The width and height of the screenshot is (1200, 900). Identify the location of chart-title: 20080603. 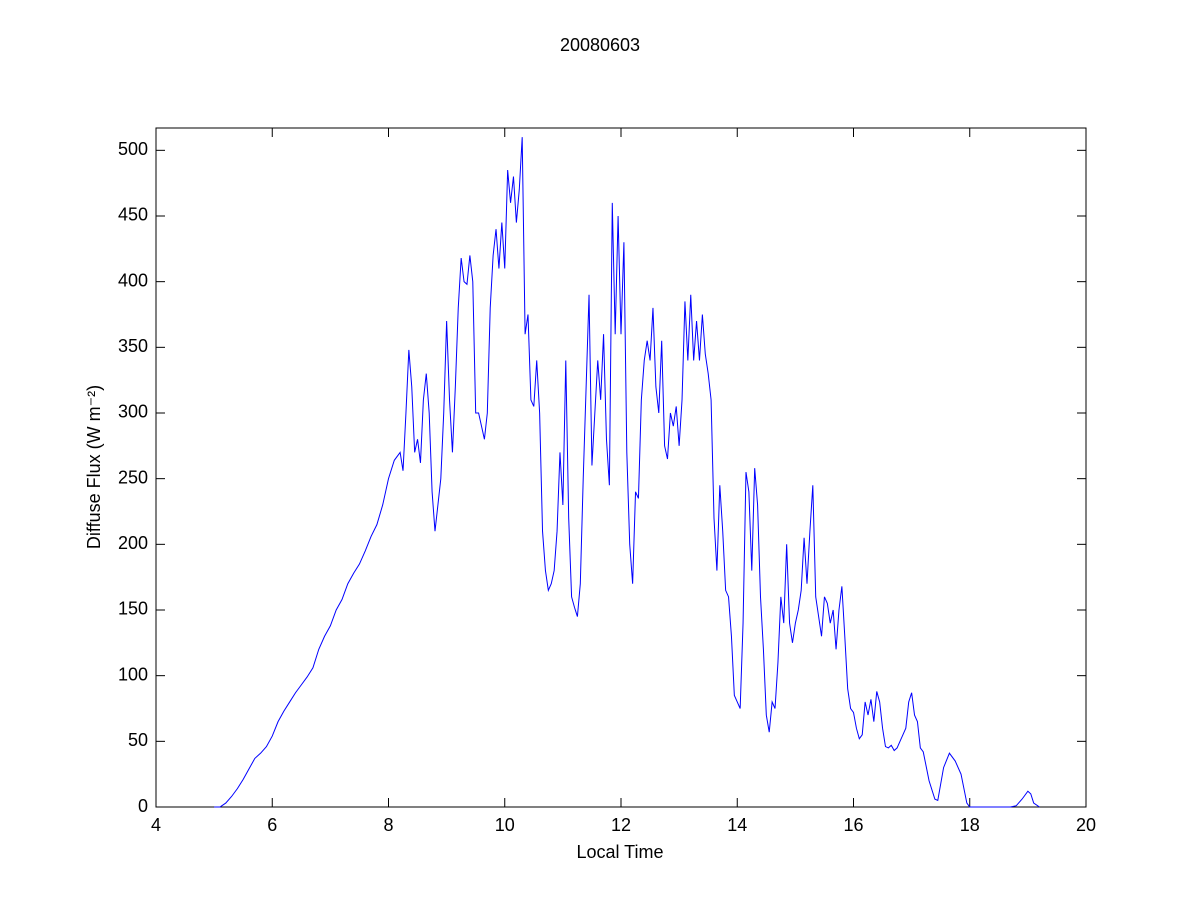
(600, 45).